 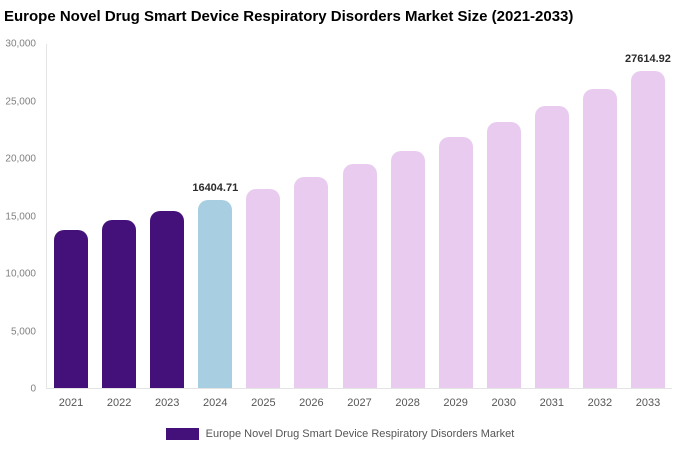 What do you see at coordinates (407, 269) in the screenshot?
I see `bar-2028` at bounding box center [407, 269].